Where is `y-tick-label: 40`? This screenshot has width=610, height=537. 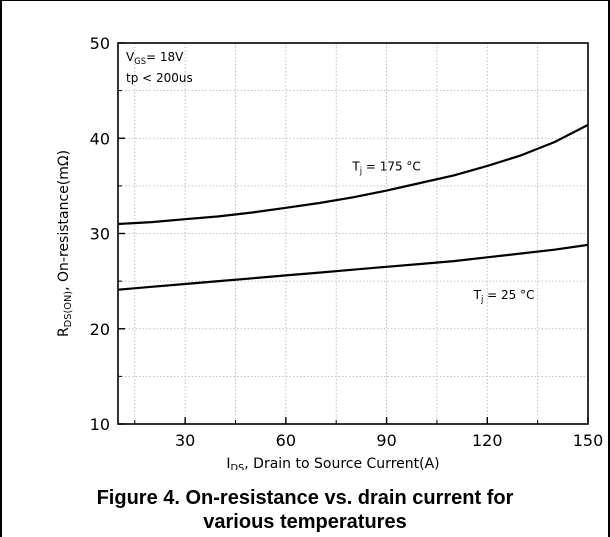
y-tick-label: 40 is located at coordinates (100, 138).